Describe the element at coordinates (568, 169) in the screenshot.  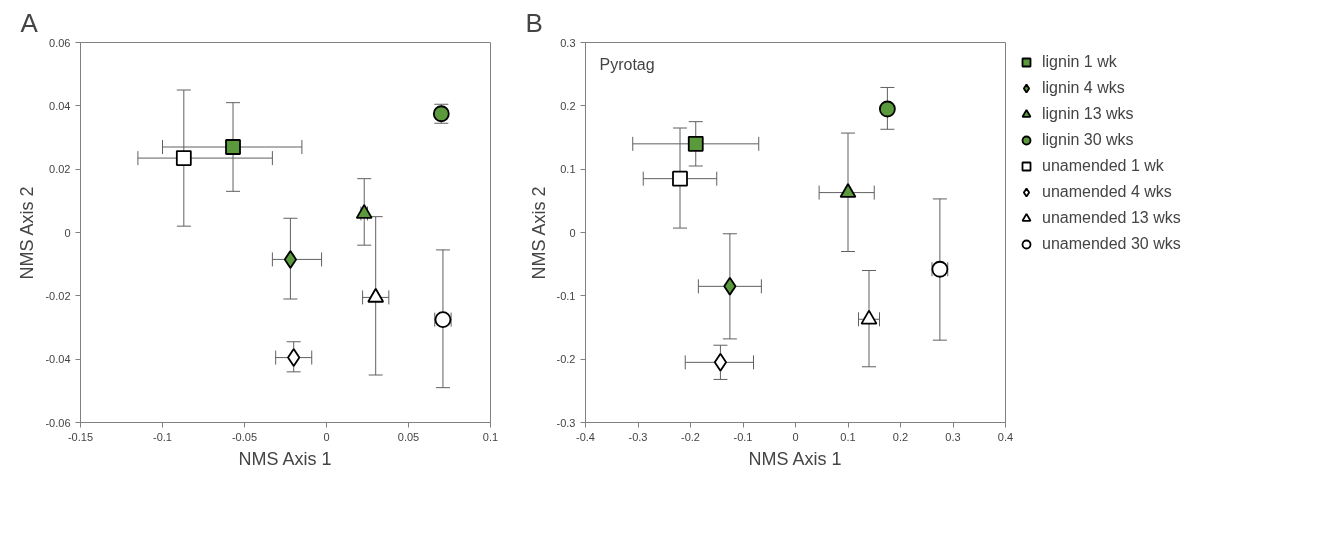
I see `y-tick-label: 0.1` at that location.